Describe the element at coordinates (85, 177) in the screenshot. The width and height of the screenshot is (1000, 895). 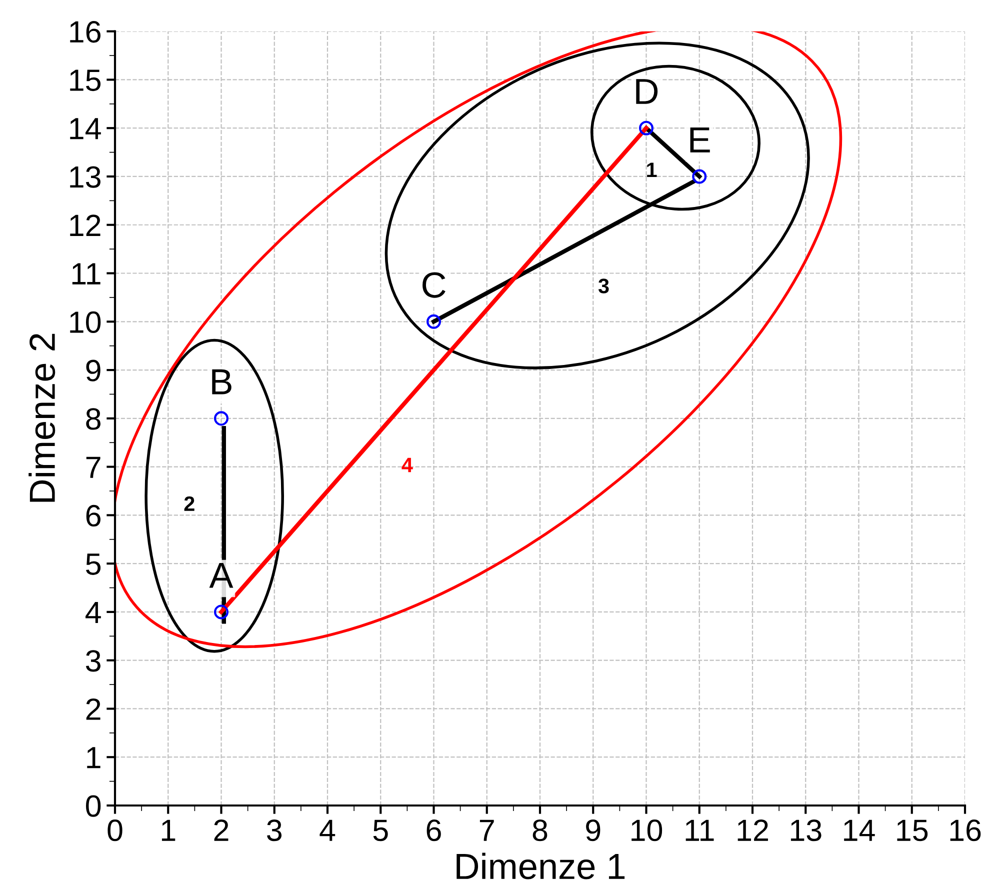
I see `y-tick-label: 13` at that location.